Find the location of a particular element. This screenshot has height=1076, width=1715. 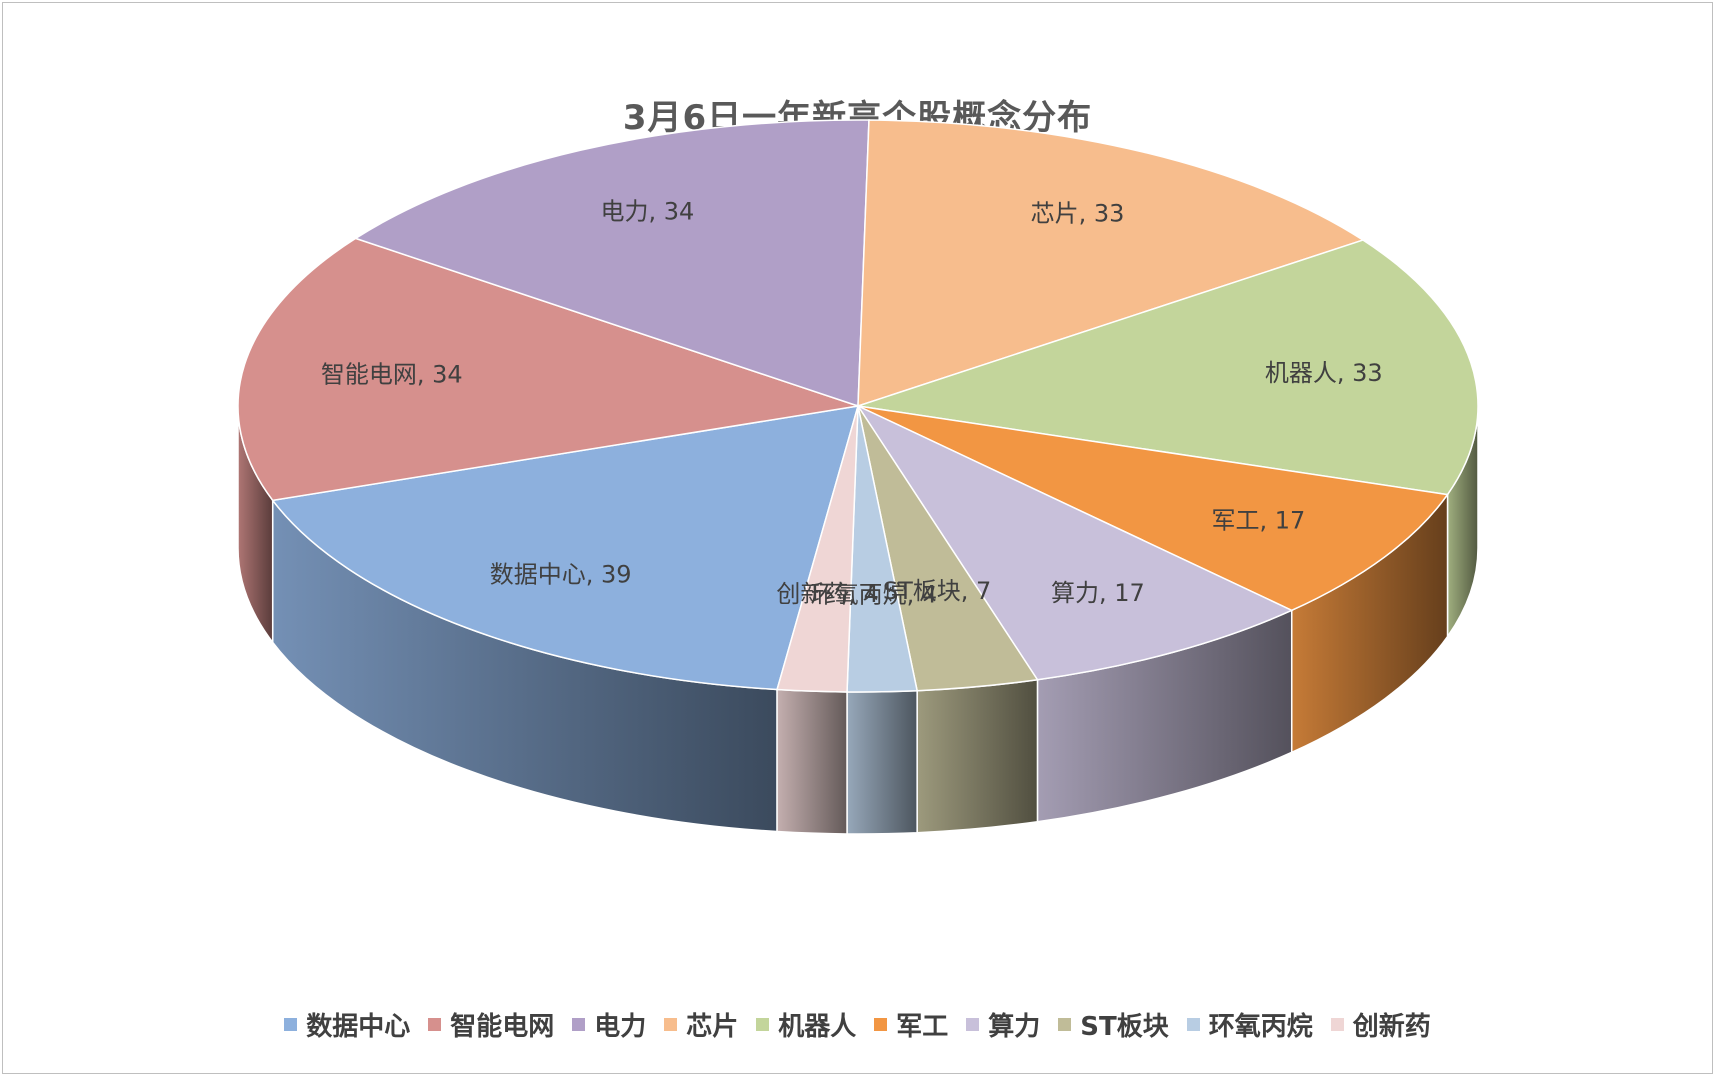

data-label-算力: 算力, 17 is located at coordinates (1098, 593).